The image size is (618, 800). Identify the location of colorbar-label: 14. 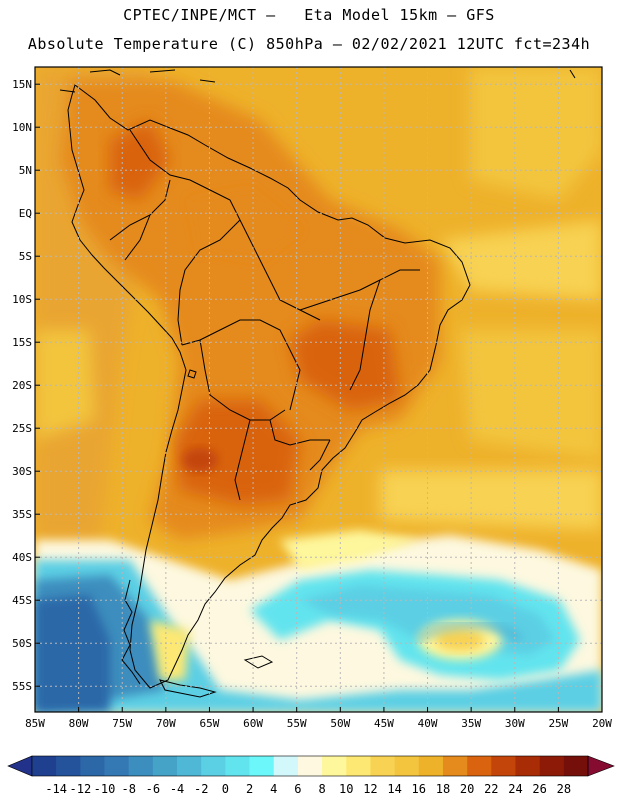
(394, 789).